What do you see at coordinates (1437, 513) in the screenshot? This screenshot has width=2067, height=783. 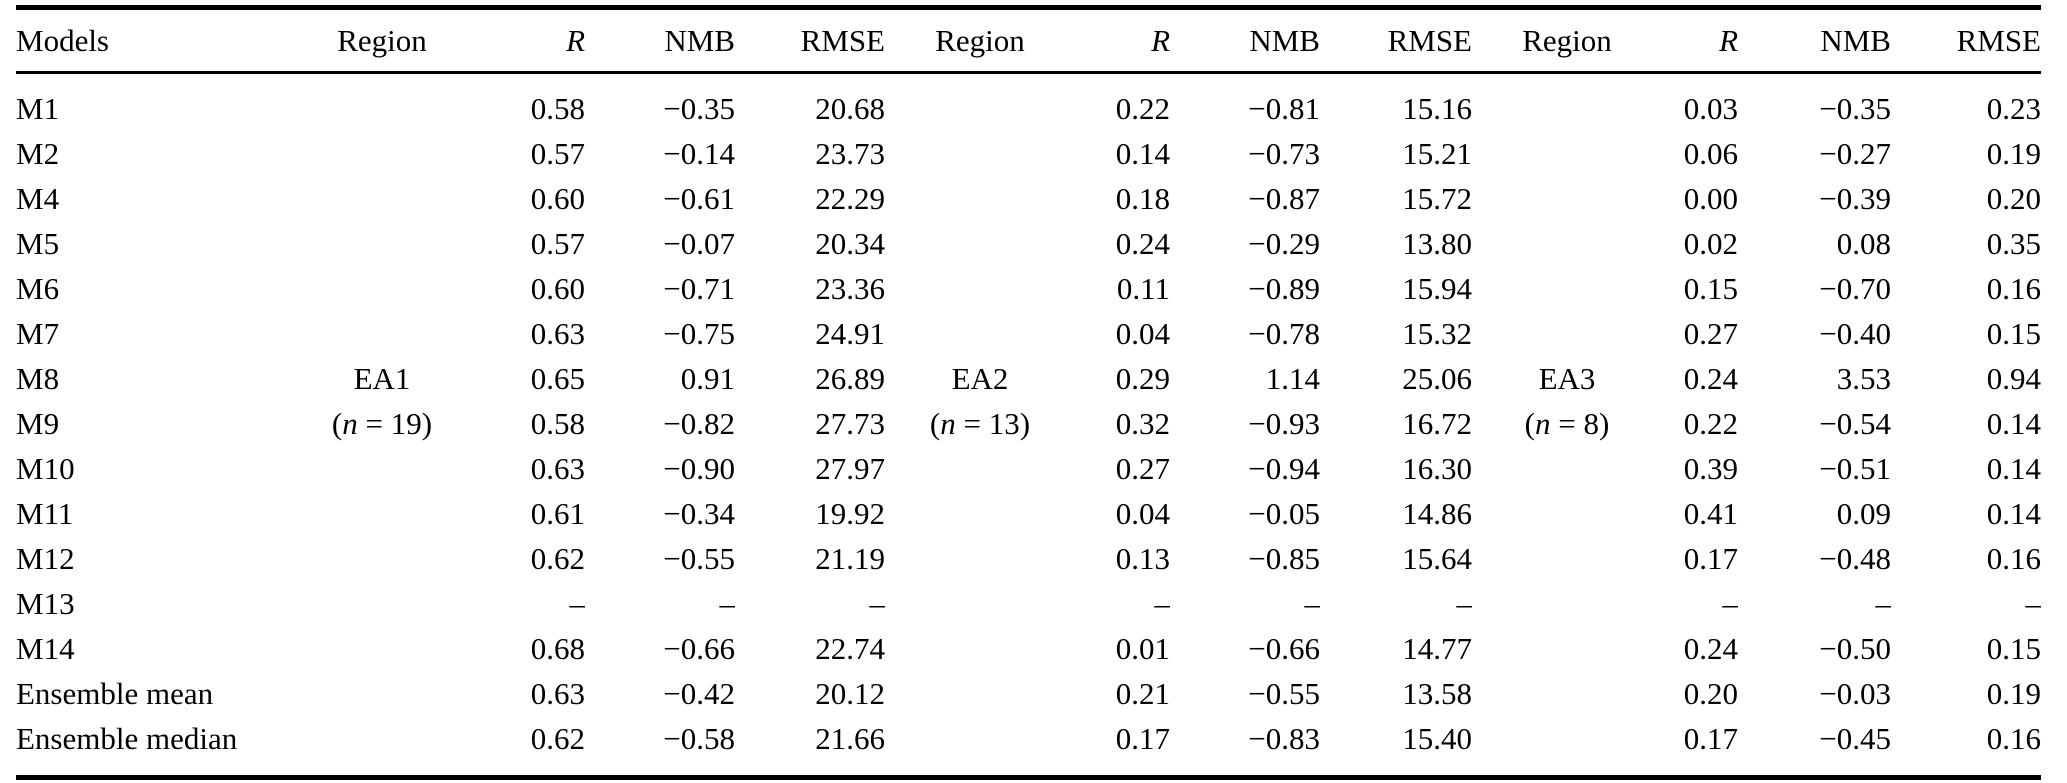 I see `metric-value: 14.86` at bounding box center [1437, 513].